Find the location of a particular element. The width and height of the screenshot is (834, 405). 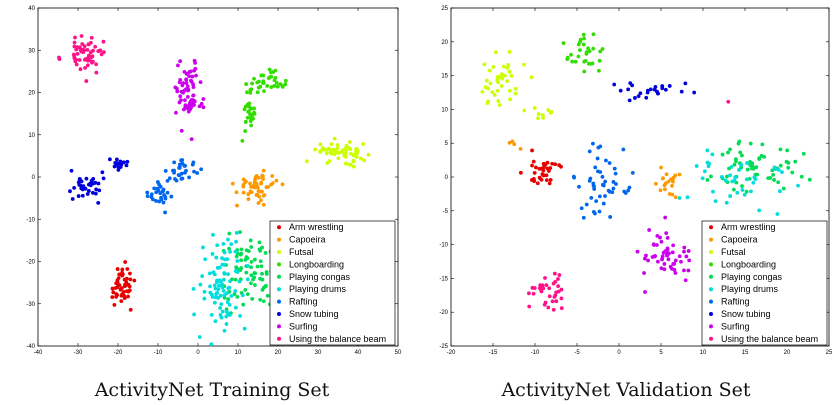

x-tick-label: 5 is located at coordinates (661, 353).